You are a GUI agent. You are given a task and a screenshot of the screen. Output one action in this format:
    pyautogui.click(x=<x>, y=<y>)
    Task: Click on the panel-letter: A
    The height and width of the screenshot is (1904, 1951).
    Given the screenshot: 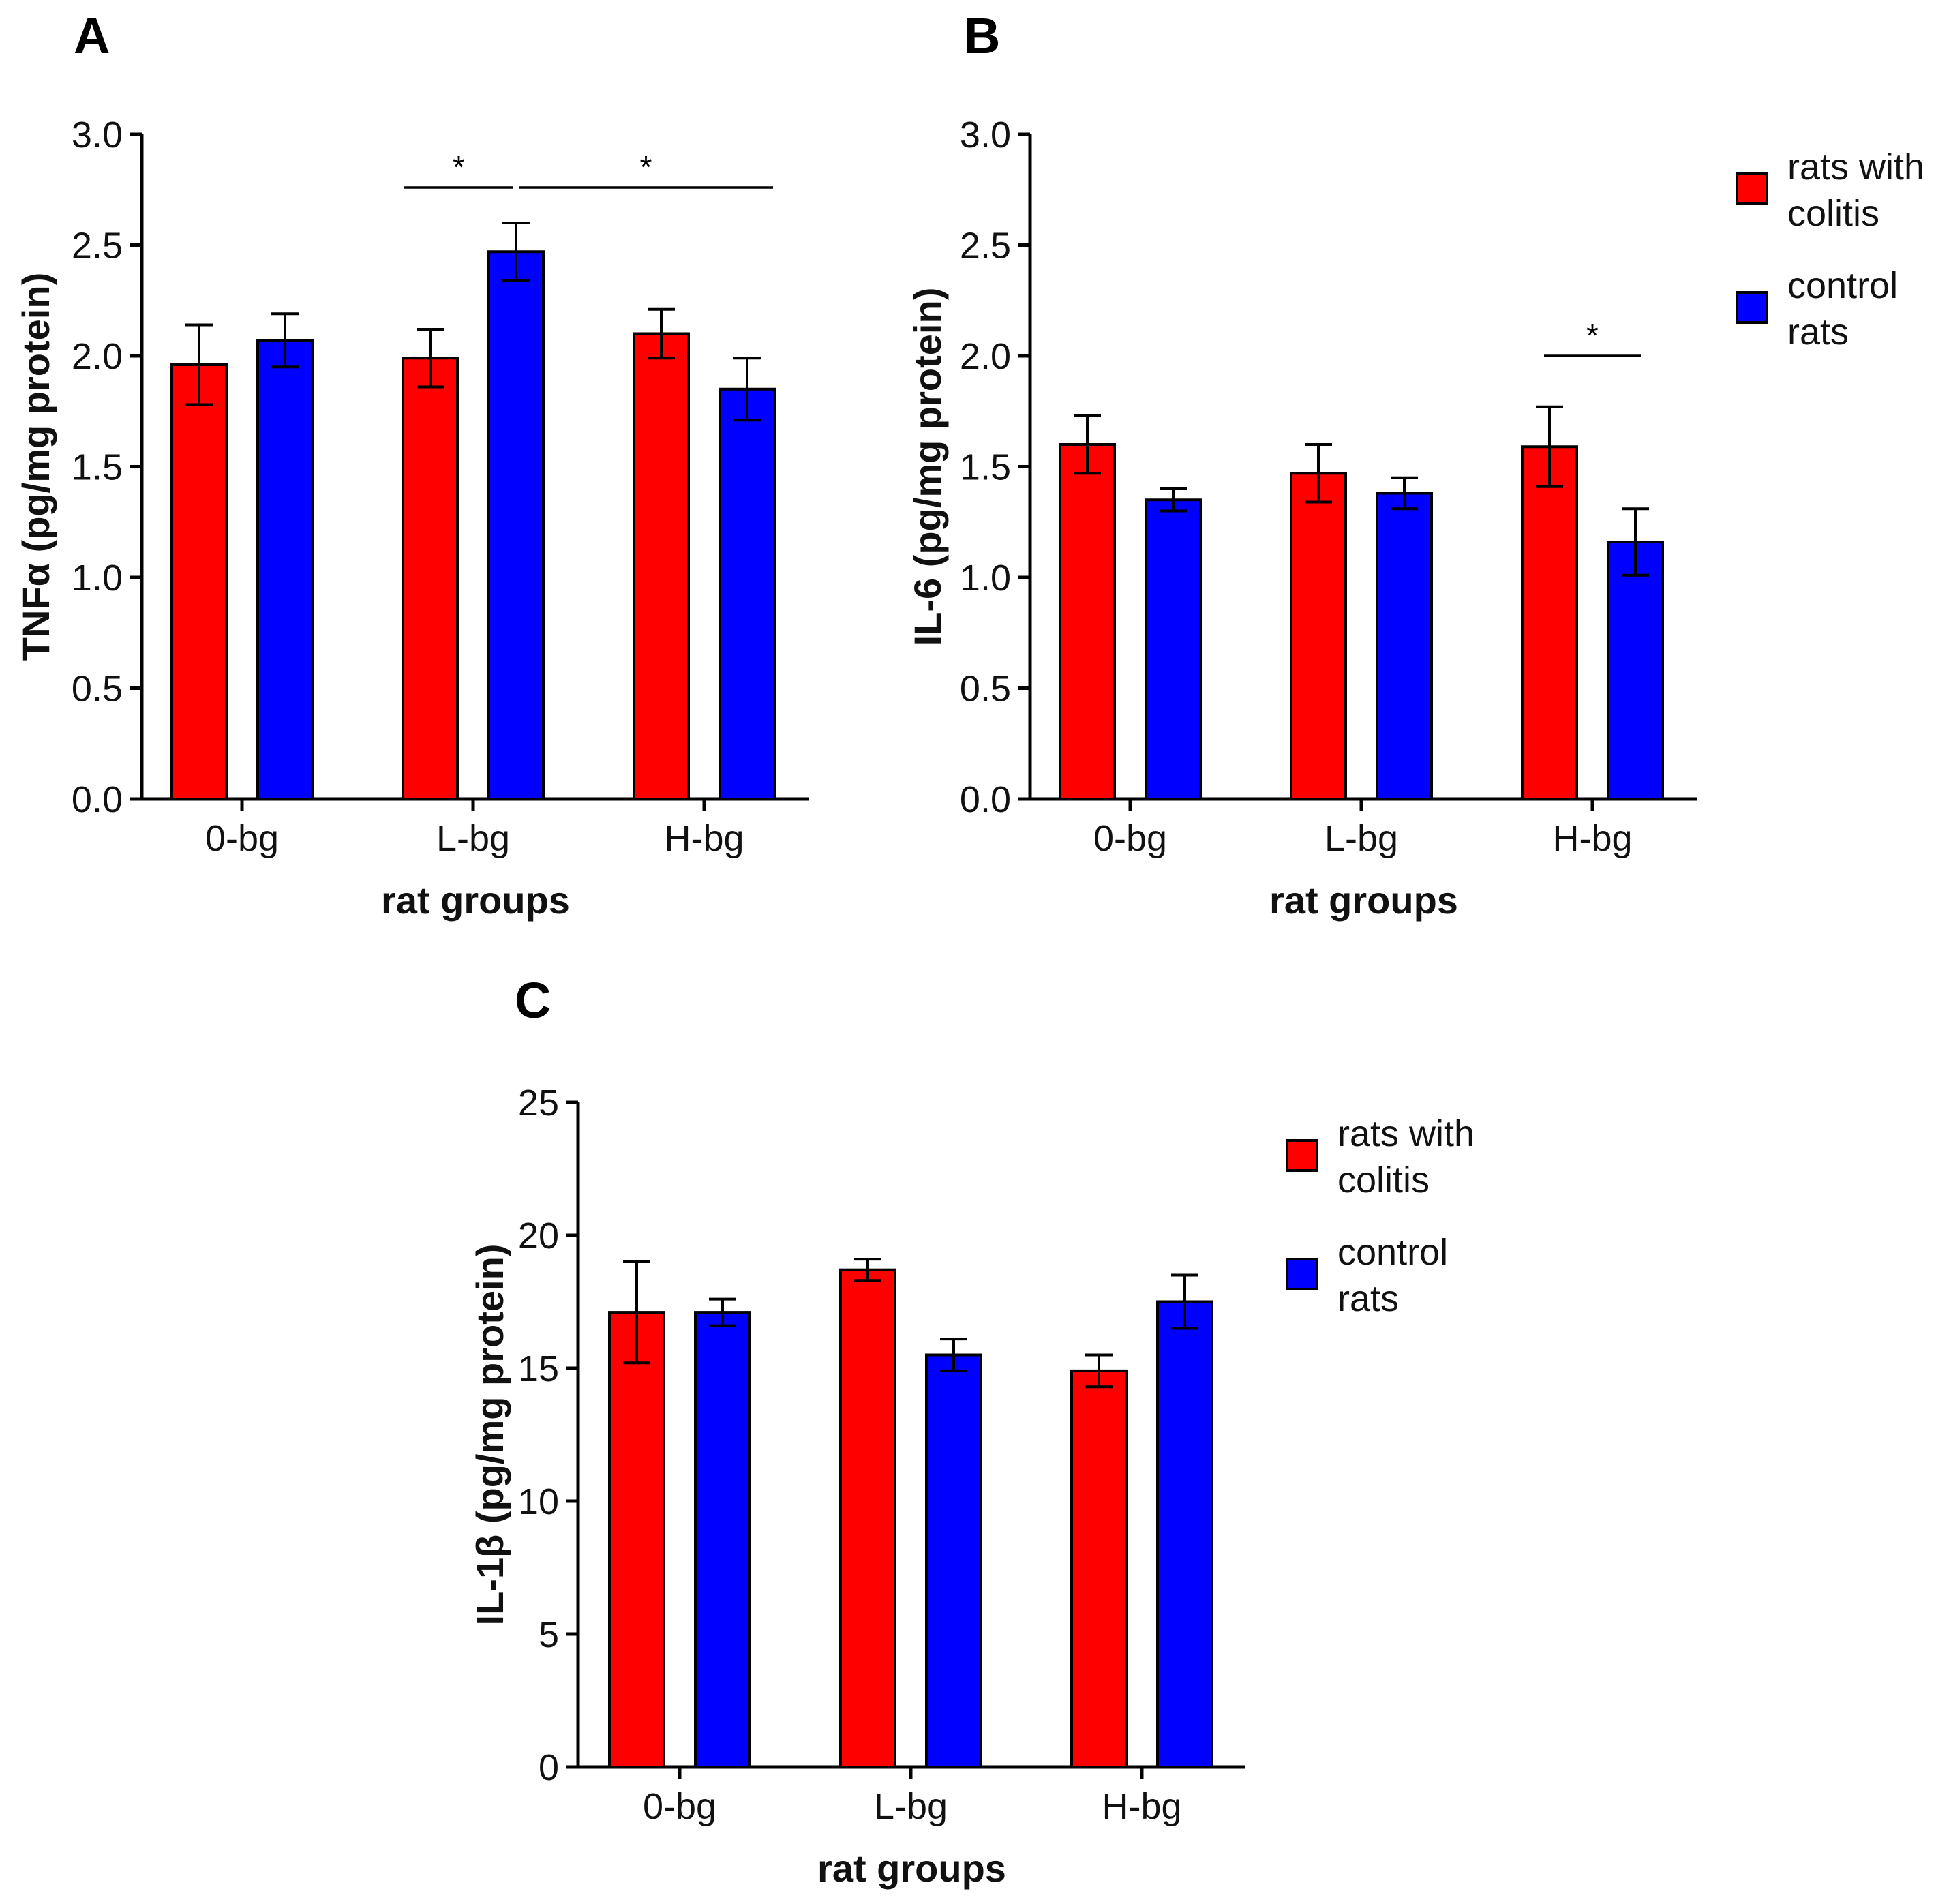 What is the action you would take?
    pyautogui.click(x=92, y=35)
    